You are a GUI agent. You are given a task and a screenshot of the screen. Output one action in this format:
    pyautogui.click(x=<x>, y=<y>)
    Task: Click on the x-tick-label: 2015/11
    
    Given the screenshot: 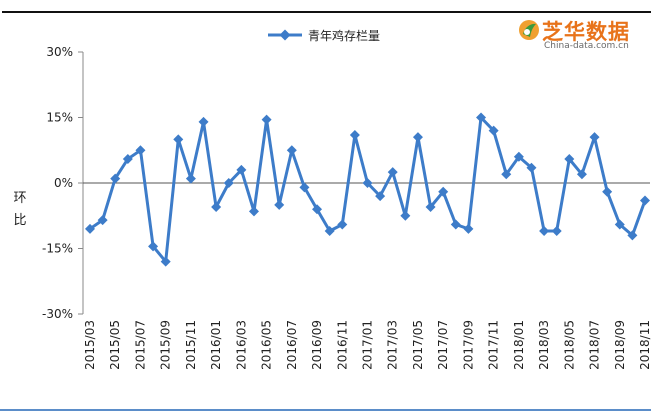 What is the action you would take?
    pyautogui.click(x=191, y=345)
    